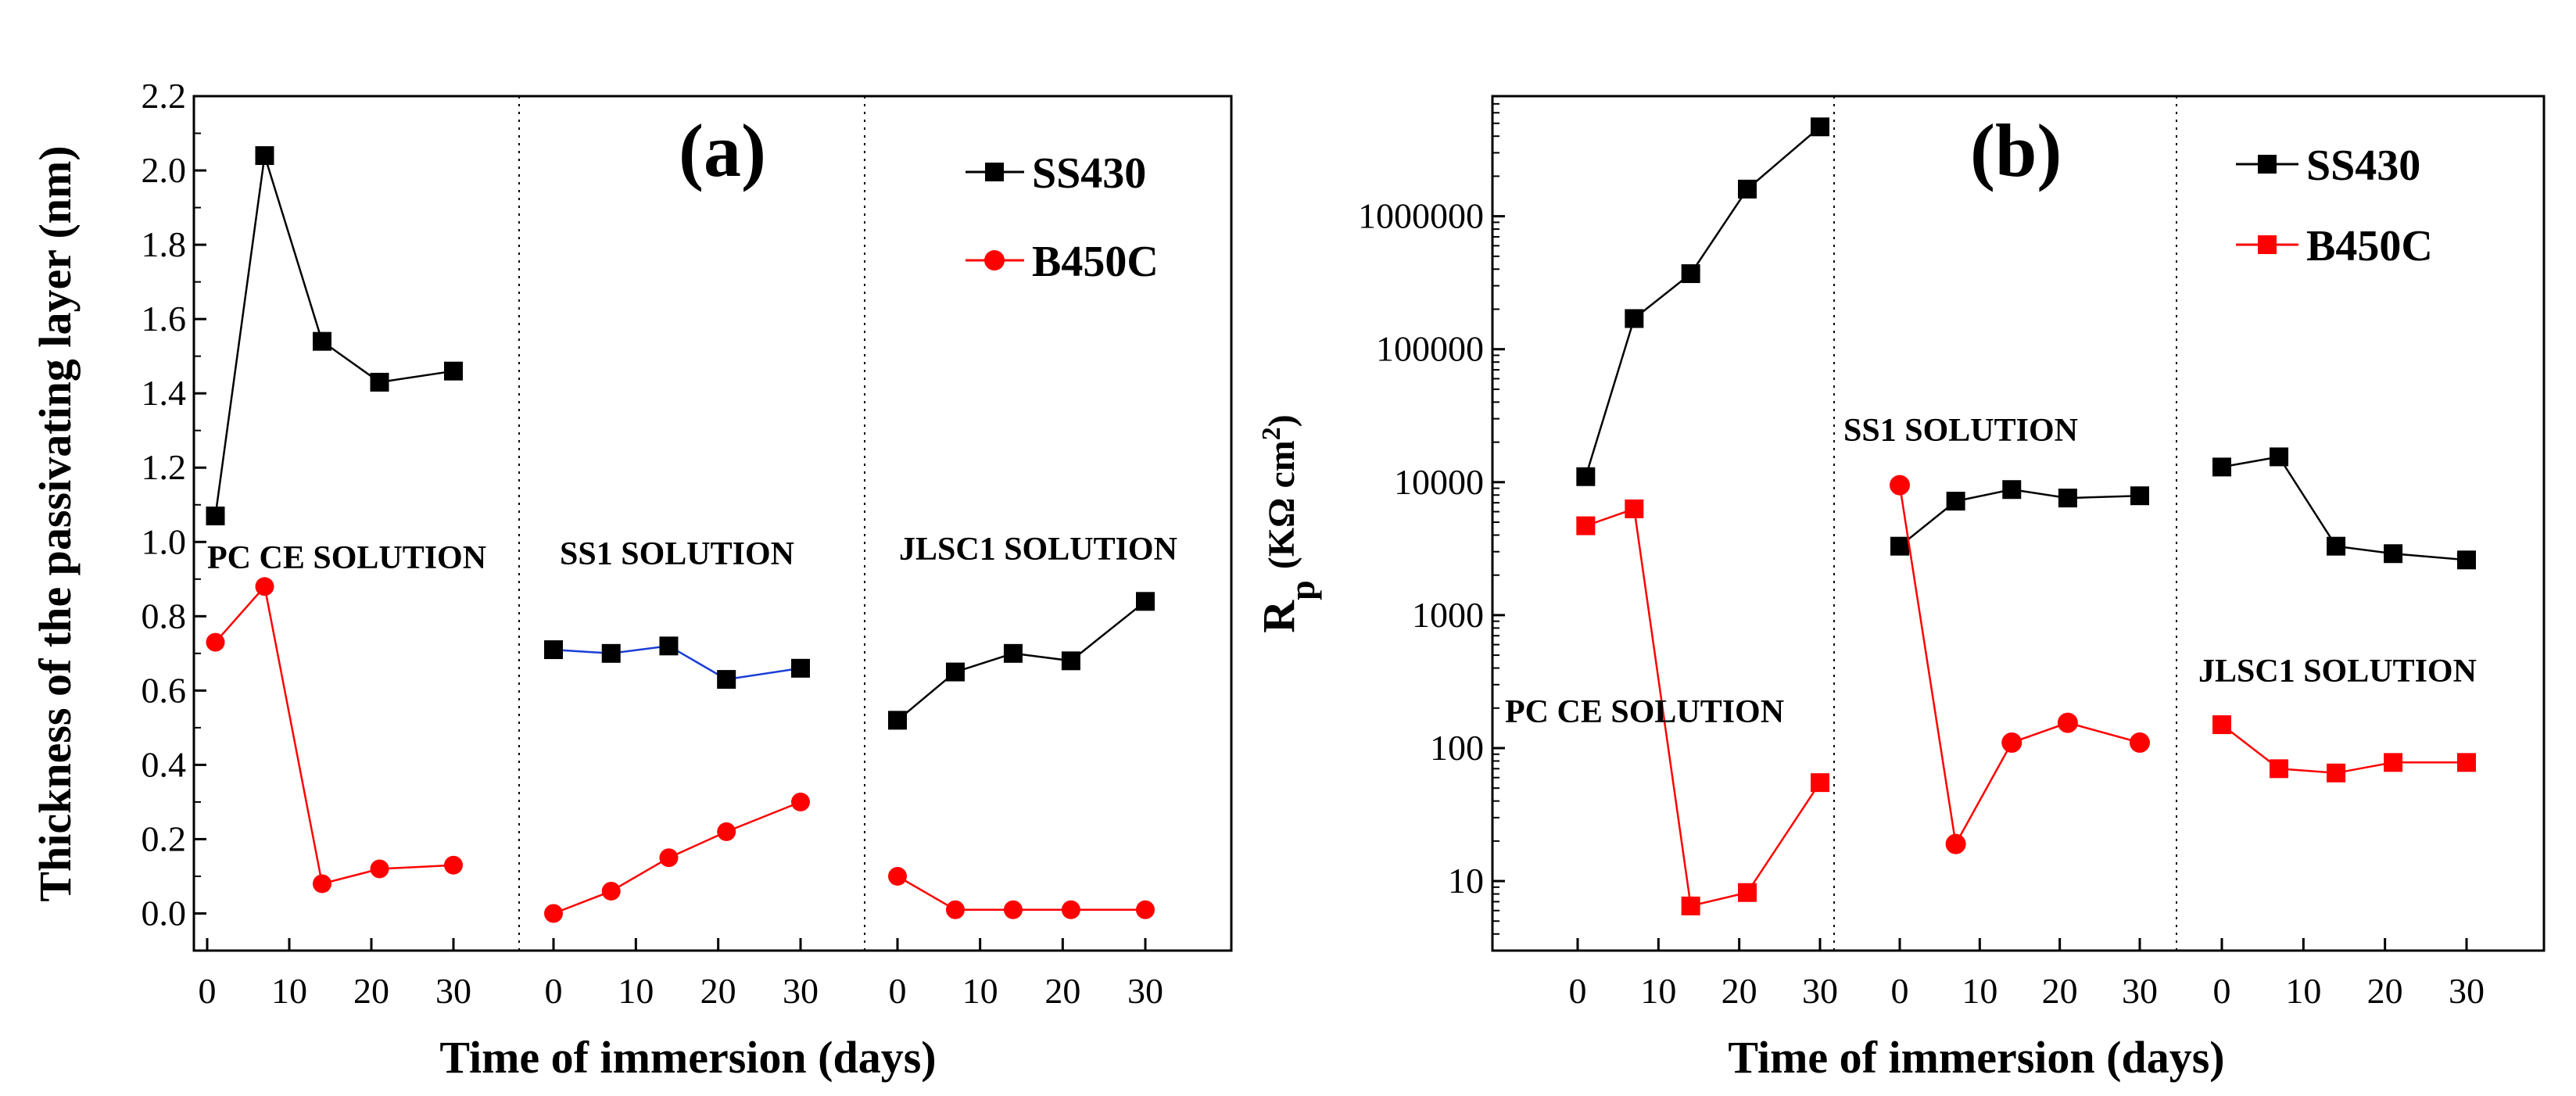 The height and width of the screenshot is (1096, 2576). What do you see at coordinates (164, 838) in the screenshot?
I see `a-y-tick-label: 0.2` at bounding box center [164, 838].